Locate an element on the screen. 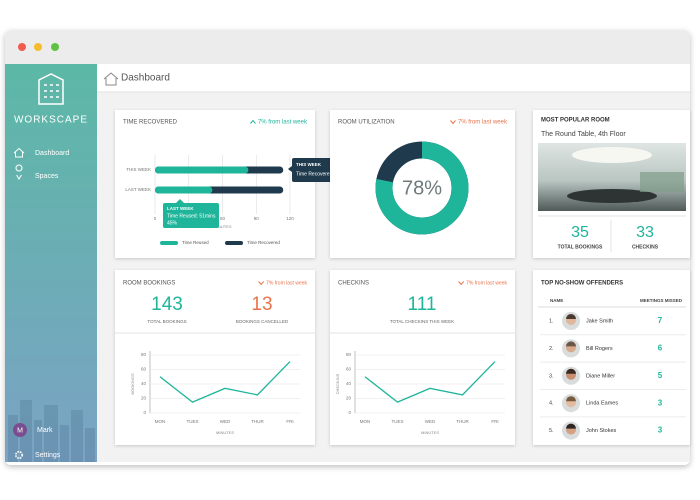 This screenshot has width=700, height=500. column-header: MEETINGS MISSED is located at coordinates (661, 300).